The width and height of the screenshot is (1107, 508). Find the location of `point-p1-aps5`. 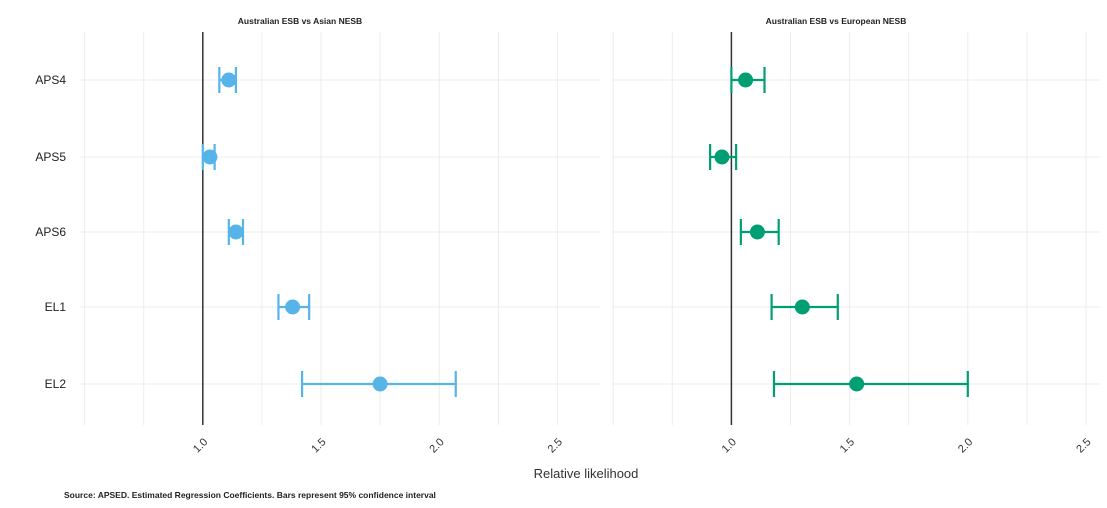

point-p1-aps5 is located at coordinates (210, 157).